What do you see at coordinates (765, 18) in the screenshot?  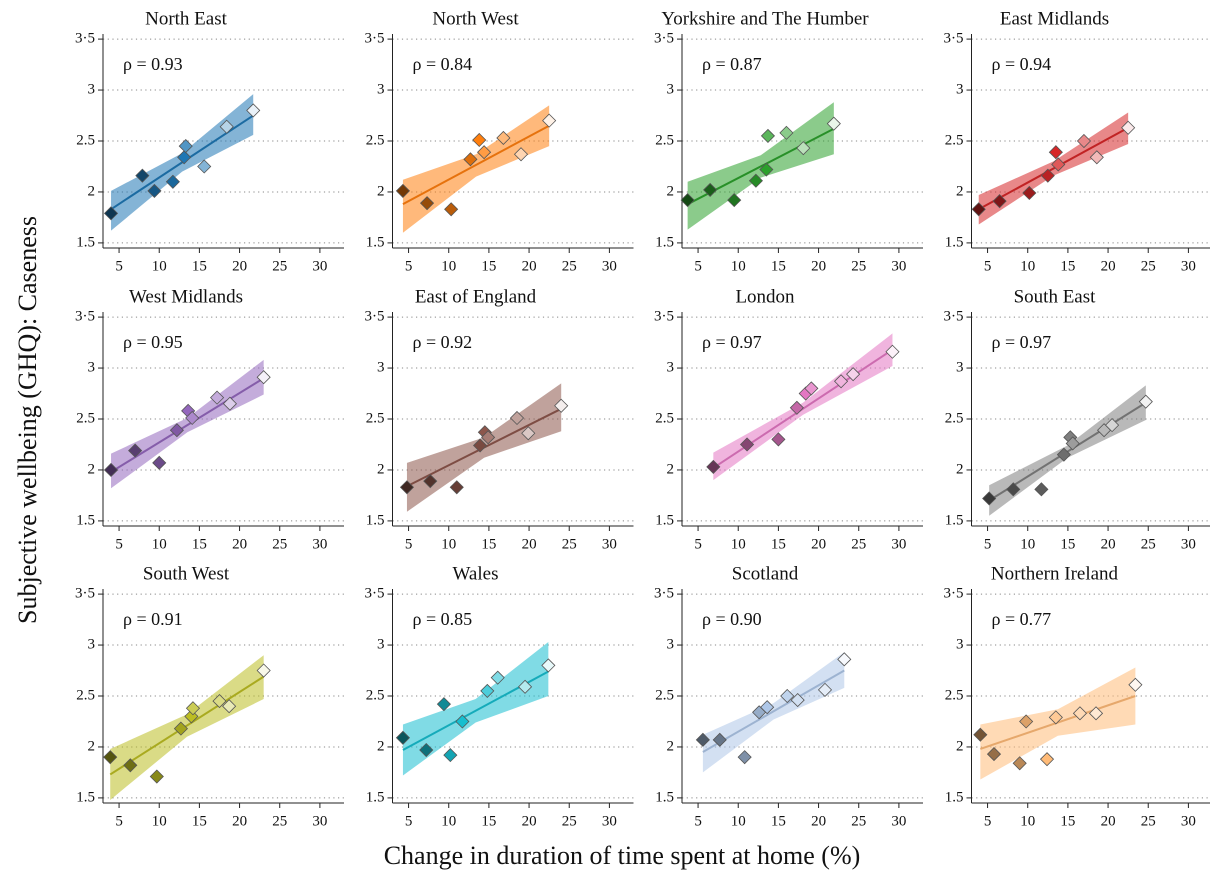 I see `panel-title: Yorkshire and The Humber` at bounding box center [765, 18].